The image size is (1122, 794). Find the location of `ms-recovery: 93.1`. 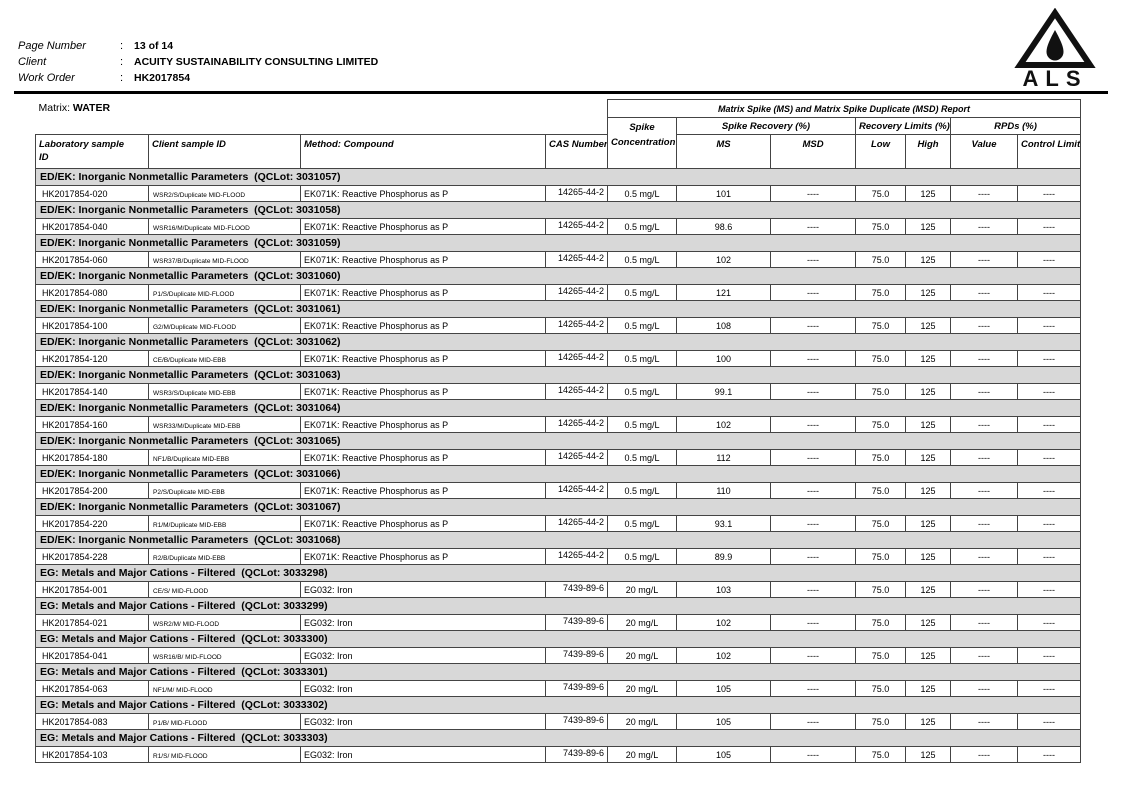

ms-recovery: 93.1 is located at coordinates (723, 523).